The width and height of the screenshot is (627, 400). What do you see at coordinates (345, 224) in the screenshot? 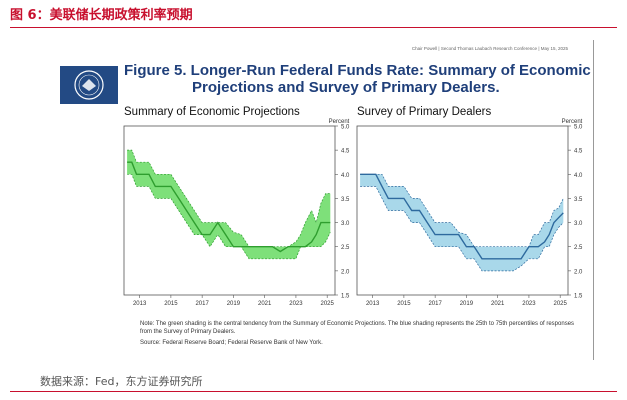
I see `panel-1-ytick-label: 3.0` at bounding box center [345, 224].